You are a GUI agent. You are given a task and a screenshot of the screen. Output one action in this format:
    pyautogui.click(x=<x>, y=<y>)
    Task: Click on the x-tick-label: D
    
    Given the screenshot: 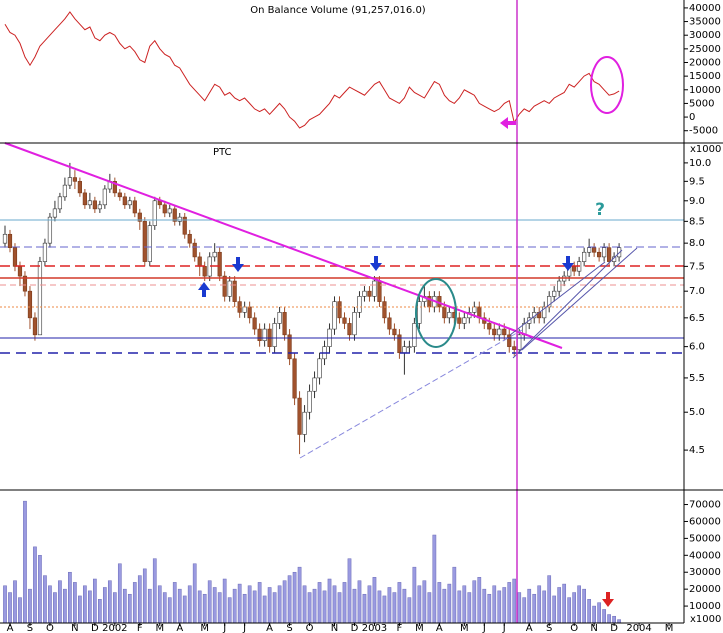 What is the action you would take?
    pyautogui.click(x=355, y=628)
    